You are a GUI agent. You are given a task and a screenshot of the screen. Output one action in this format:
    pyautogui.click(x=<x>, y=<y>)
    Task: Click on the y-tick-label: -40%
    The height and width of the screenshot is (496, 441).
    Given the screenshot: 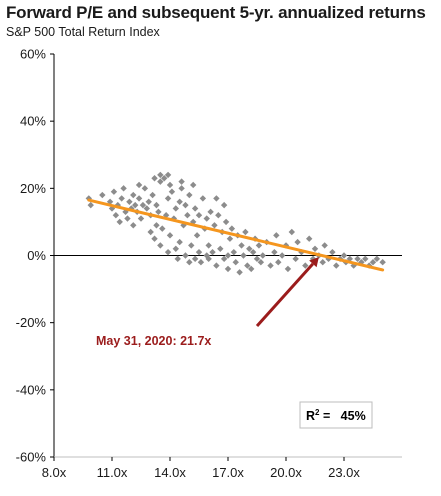 What is the action you would take?
    pyautogui.click(x=31, y=389)
    